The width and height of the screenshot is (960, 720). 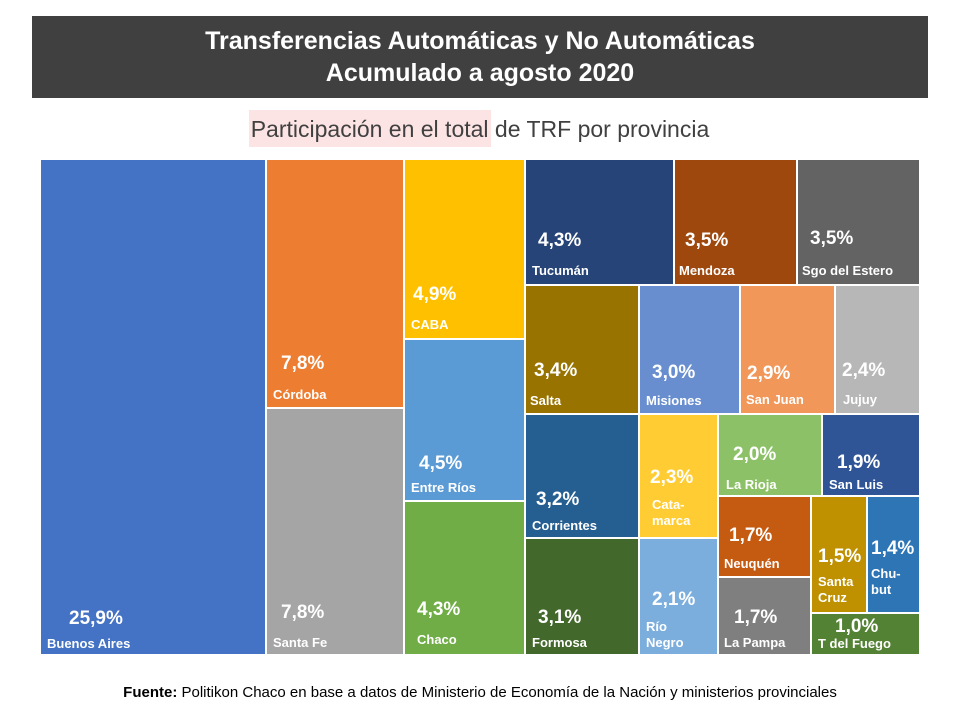 I want to click on tile-value-label: 1,5%, so click(x=840, y=556).